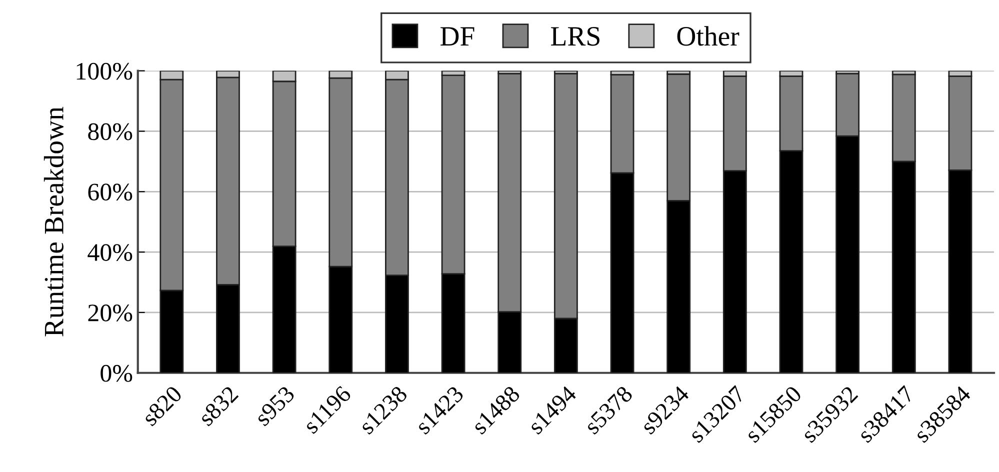 This screenshot has height=472, width=999. Describe the element at coordinates (54, 221) in the screenshot. I see `y-axis-title: Runtime Breakdown` at that location.